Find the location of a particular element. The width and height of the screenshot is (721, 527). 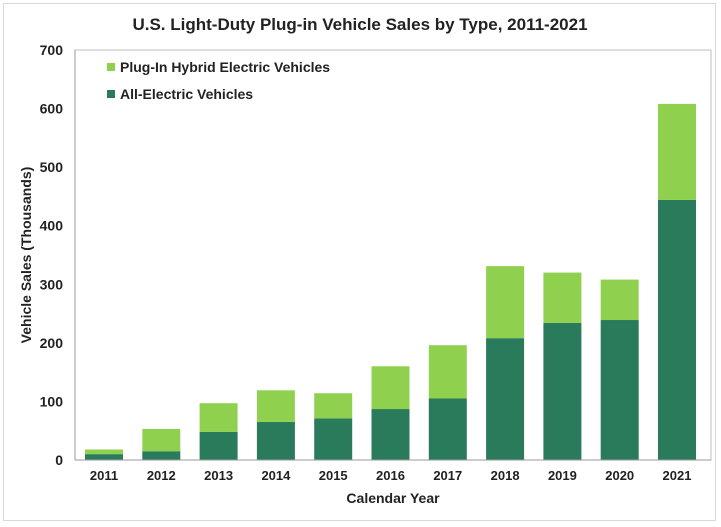

bar-phev-2012 is located at coordinates (161, 440).